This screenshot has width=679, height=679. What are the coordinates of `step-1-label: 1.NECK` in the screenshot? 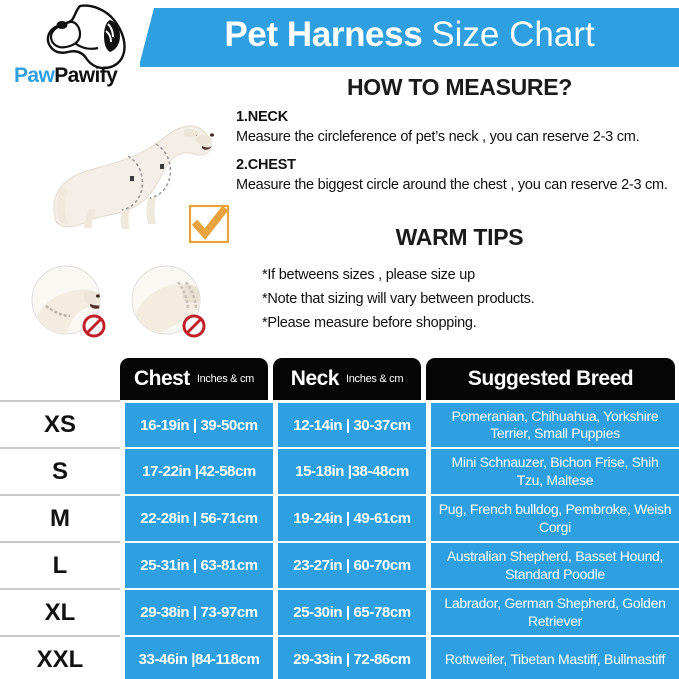 It's located at (262, 117).